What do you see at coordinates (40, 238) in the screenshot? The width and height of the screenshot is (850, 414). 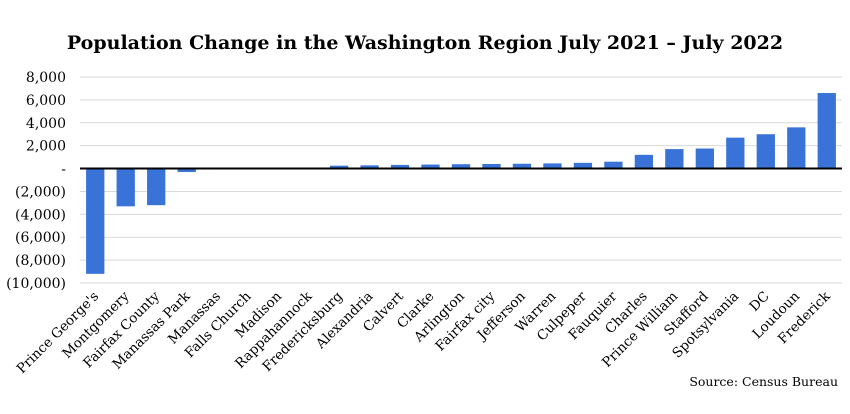 I see `y-tick-label: (6,000)` at bounding box center [40, 238].